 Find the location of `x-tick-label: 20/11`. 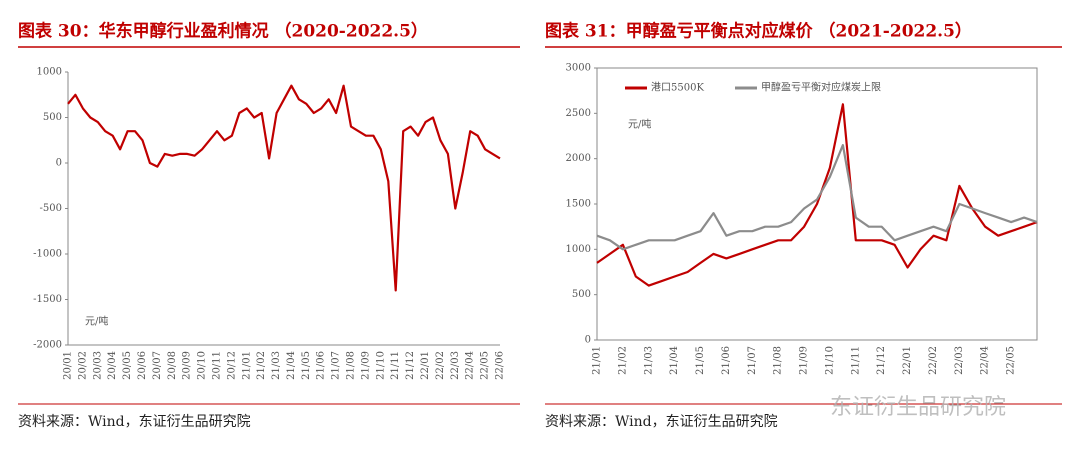

x-tick-label: 20/11 is located at coordinates (216, 365).